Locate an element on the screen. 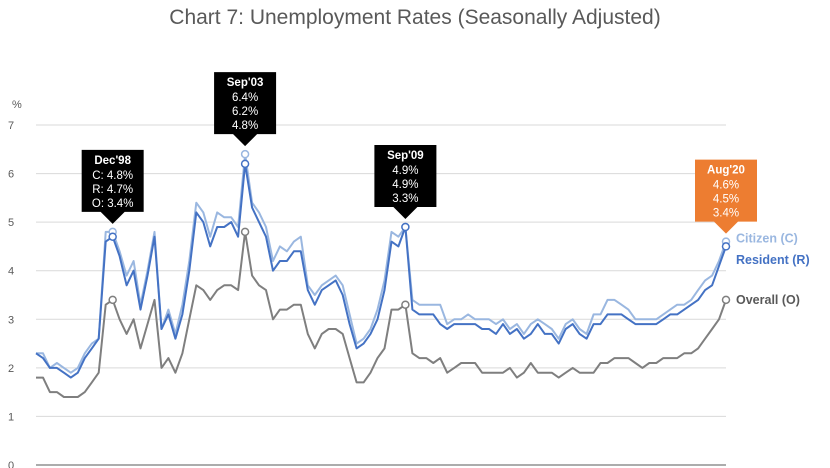  callout-value: 6.2% is located at coordinates (245, 112).